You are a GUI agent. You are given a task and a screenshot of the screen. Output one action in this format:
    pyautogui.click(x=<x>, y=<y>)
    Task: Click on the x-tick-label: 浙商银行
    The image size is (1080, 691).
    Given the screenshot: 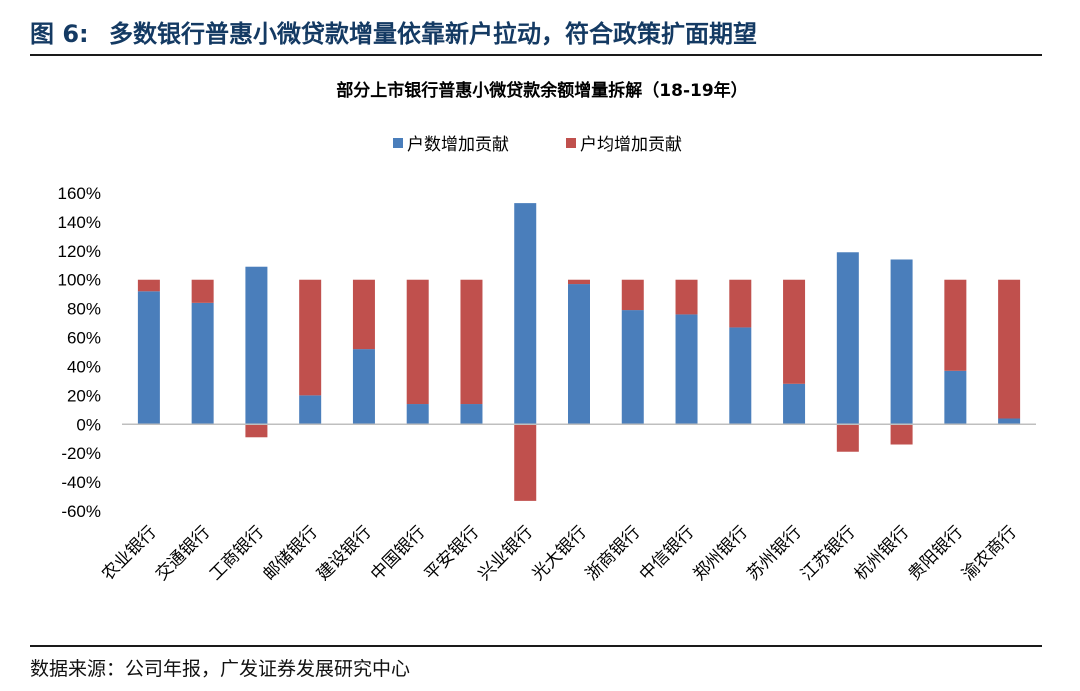 What is the action you would take?
    pyautogui.click(x=613, y=553)
    